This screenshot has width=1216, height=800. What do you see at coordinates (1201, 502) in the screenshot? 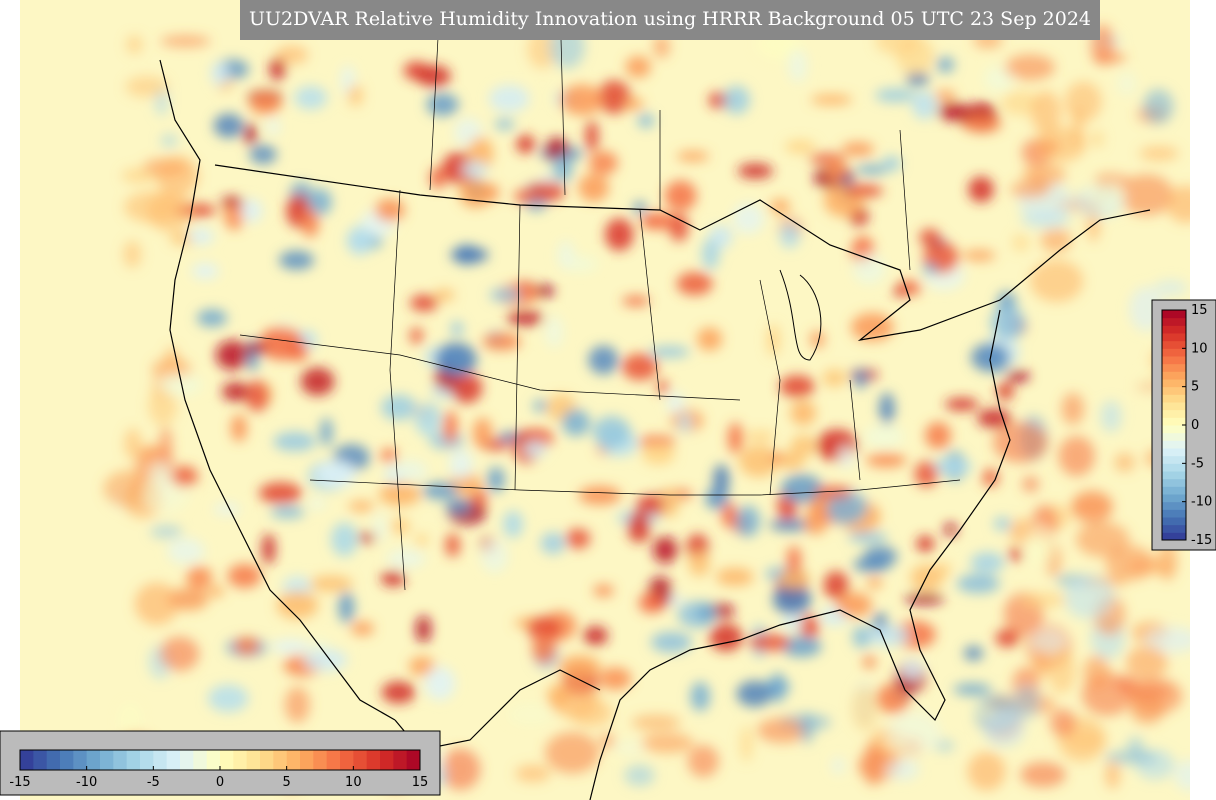
I see `colorbar-tick-label: -10` at bounding box center [1201, 502].